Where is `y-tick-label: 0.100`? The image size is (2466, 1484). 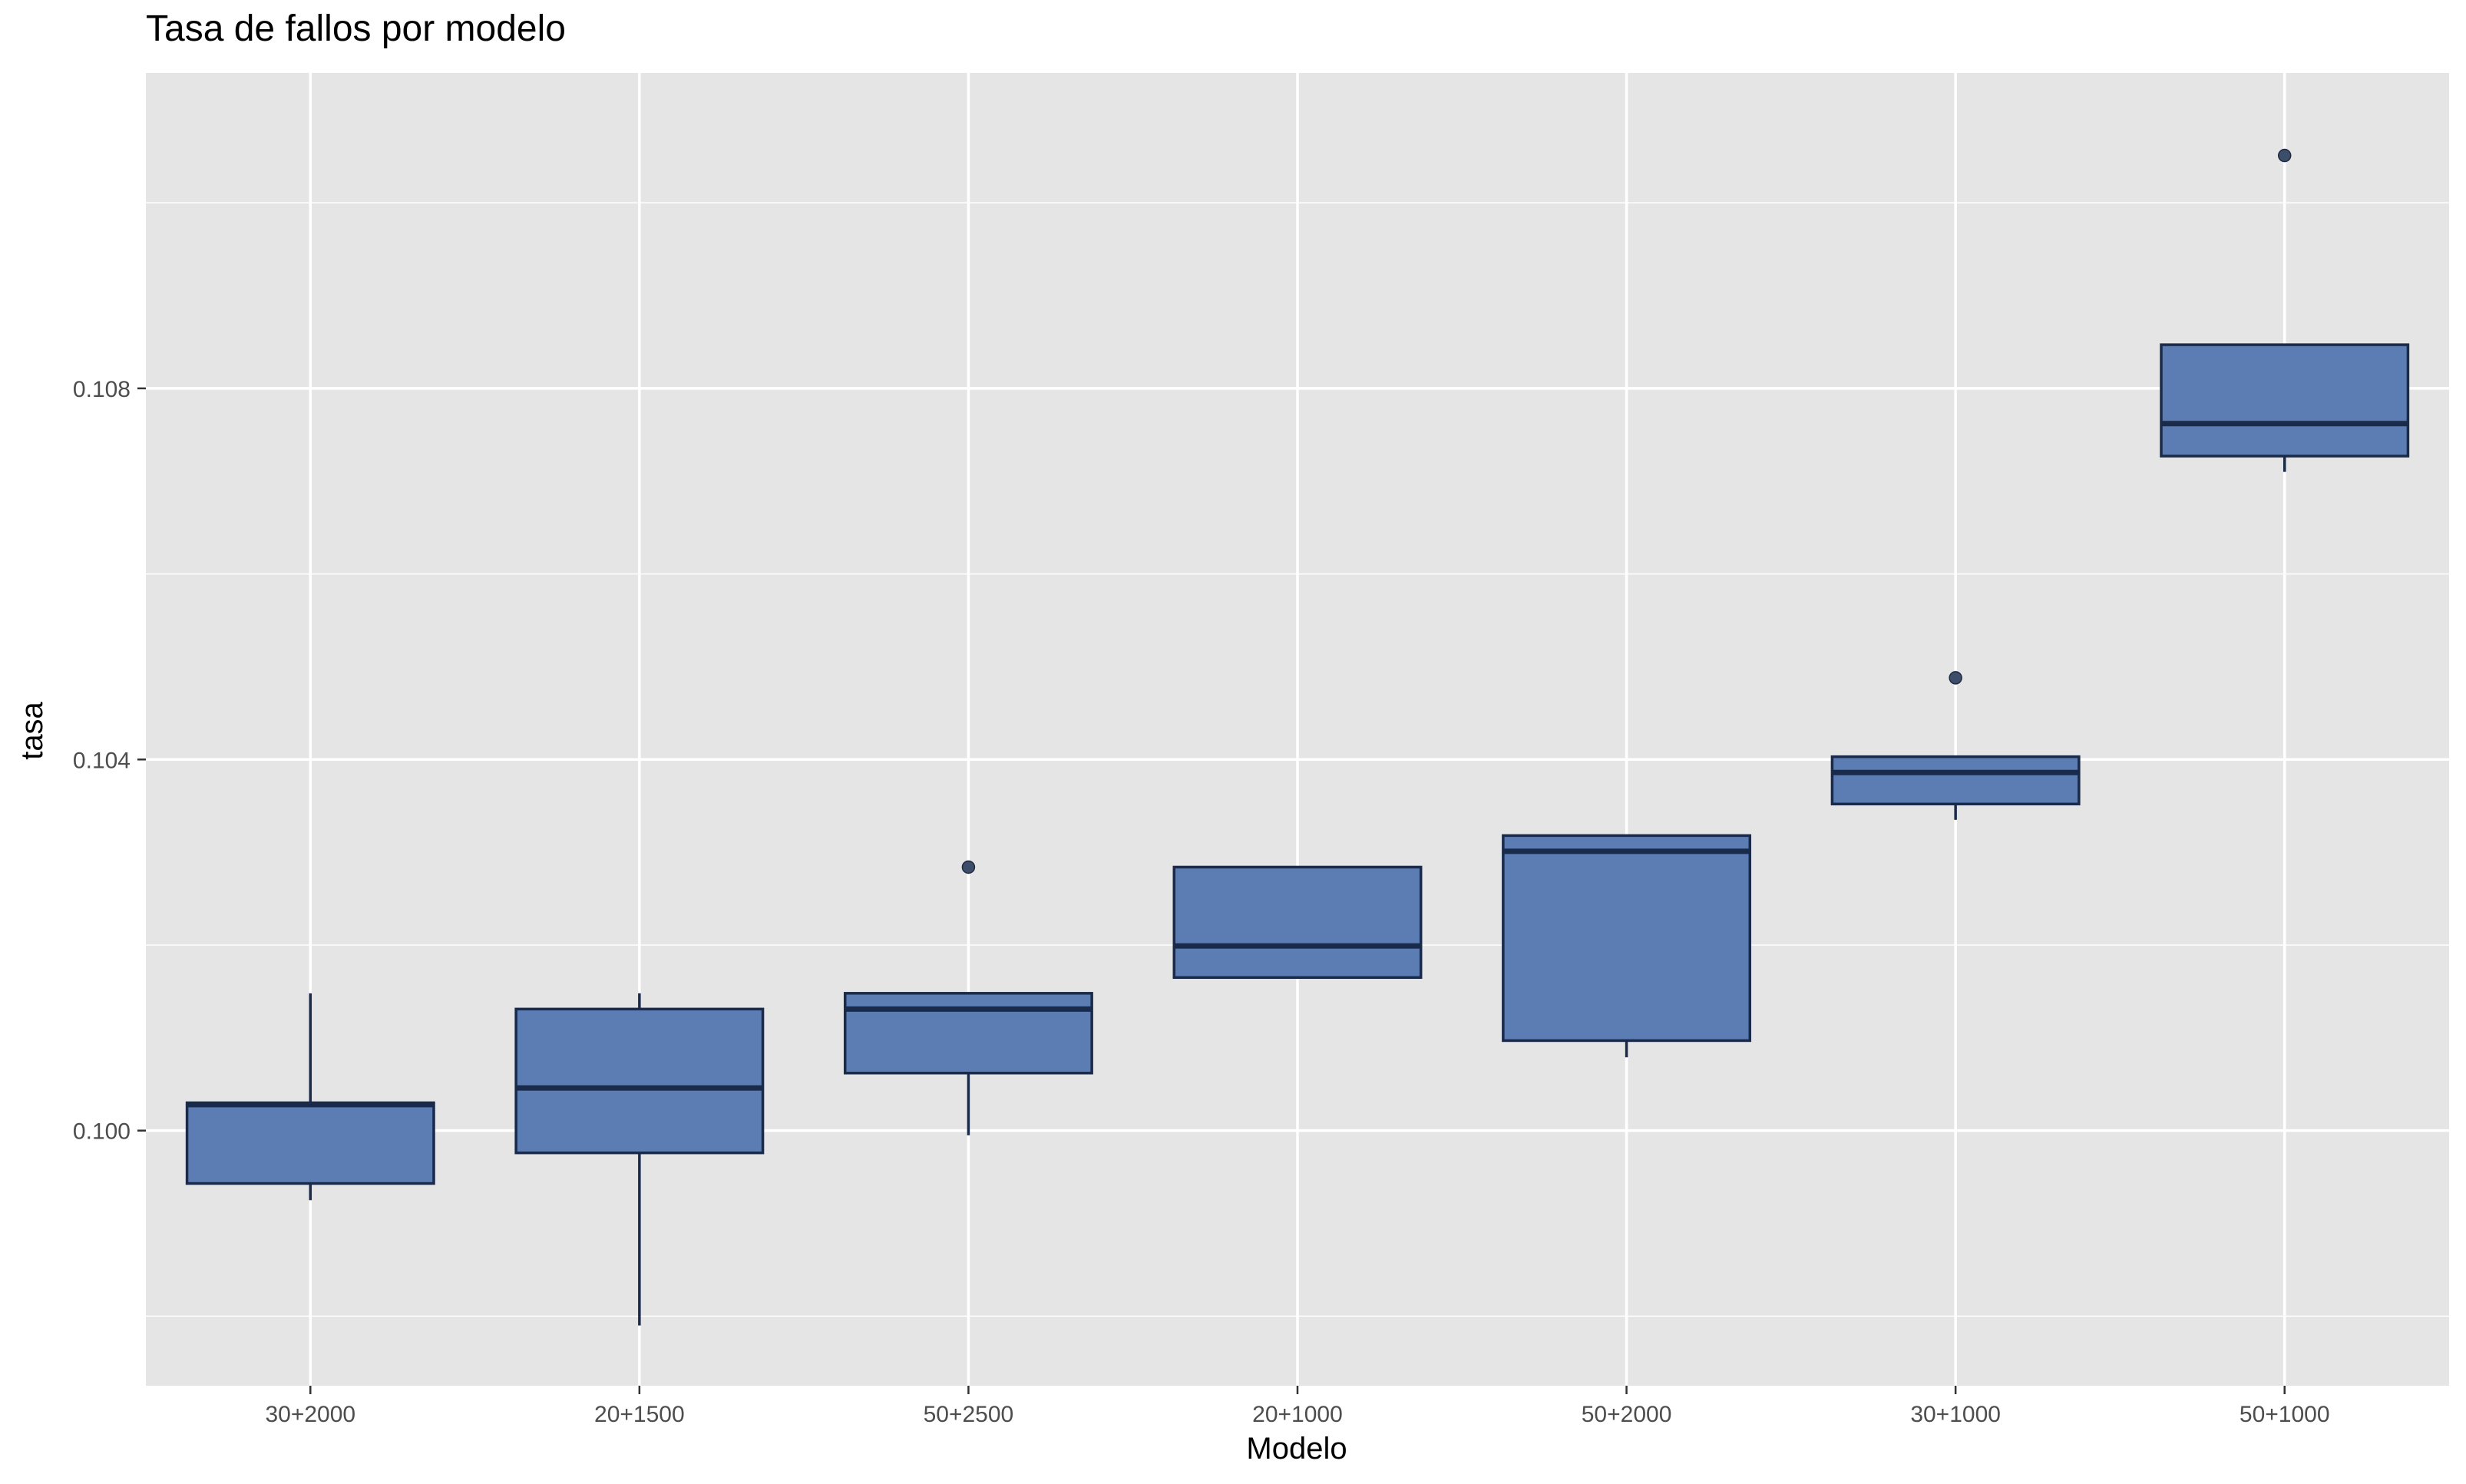
y-tick-label: 0.100 is located at coordinates (102, 1132).